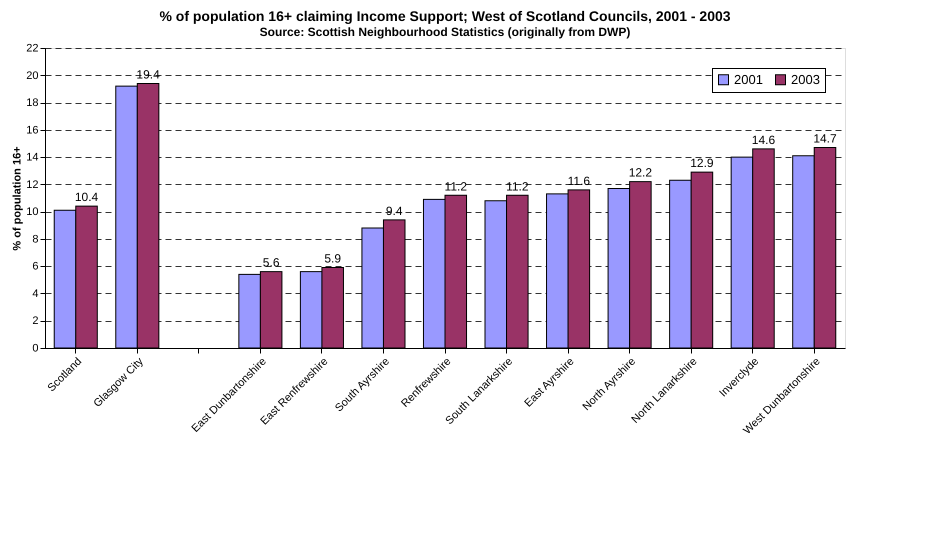 This screenshot has height=534, width=940. Describe the element at coordinates (702, 163) in the screenshot. I see `data-label: 12.9` at that location.